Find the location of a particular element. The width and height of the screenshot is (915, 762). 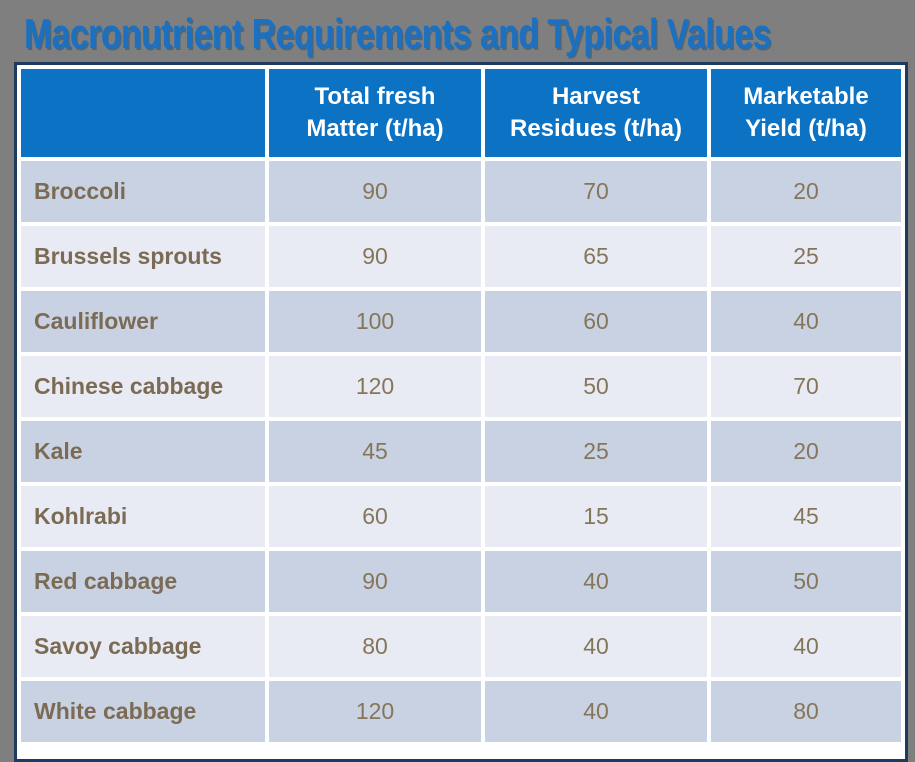

header-harvest-residues: Harvest Residues (t/ha) is located at coordinates (596, 113).